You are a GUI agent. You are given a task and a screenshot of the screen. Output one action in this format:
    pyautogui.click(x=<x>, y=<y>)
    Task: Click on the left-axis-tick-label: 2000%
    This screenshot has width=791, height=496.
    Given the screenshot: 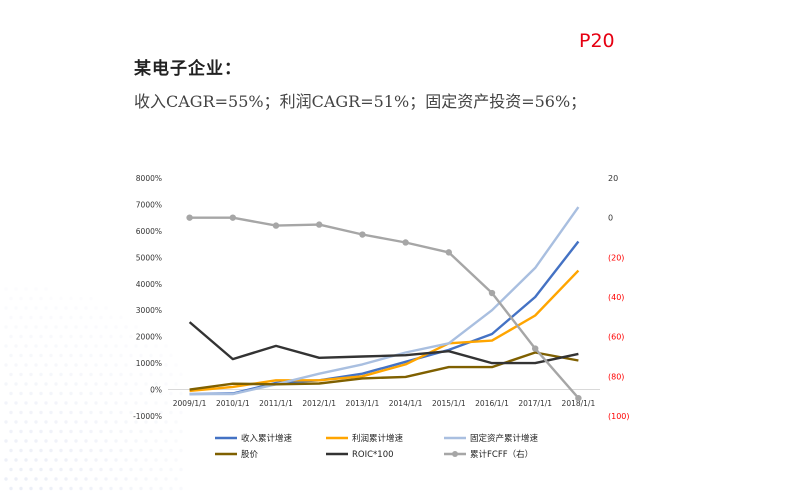 What is the action you would take?
    pyautogui.click(x=149, y=337)
    